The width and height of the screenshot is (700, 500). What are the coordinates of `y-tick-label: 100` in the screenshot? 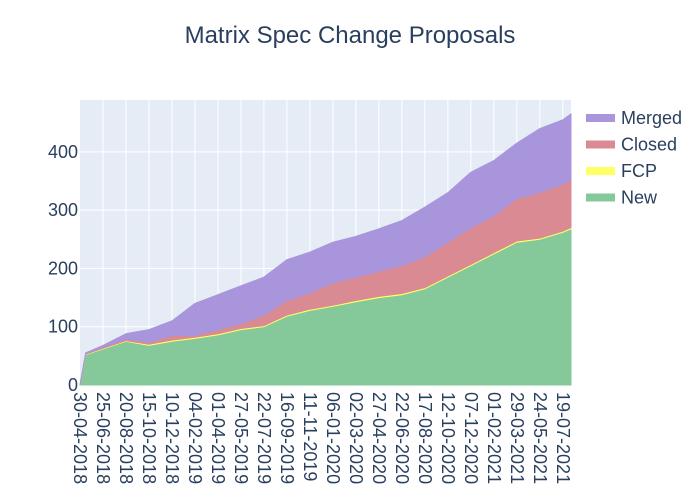 It's located at (63, 327).